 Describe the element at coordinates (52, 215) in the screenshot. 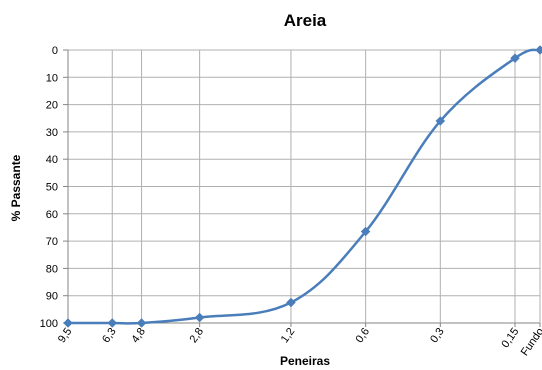

I see `y-tick-label: 60` at that location.